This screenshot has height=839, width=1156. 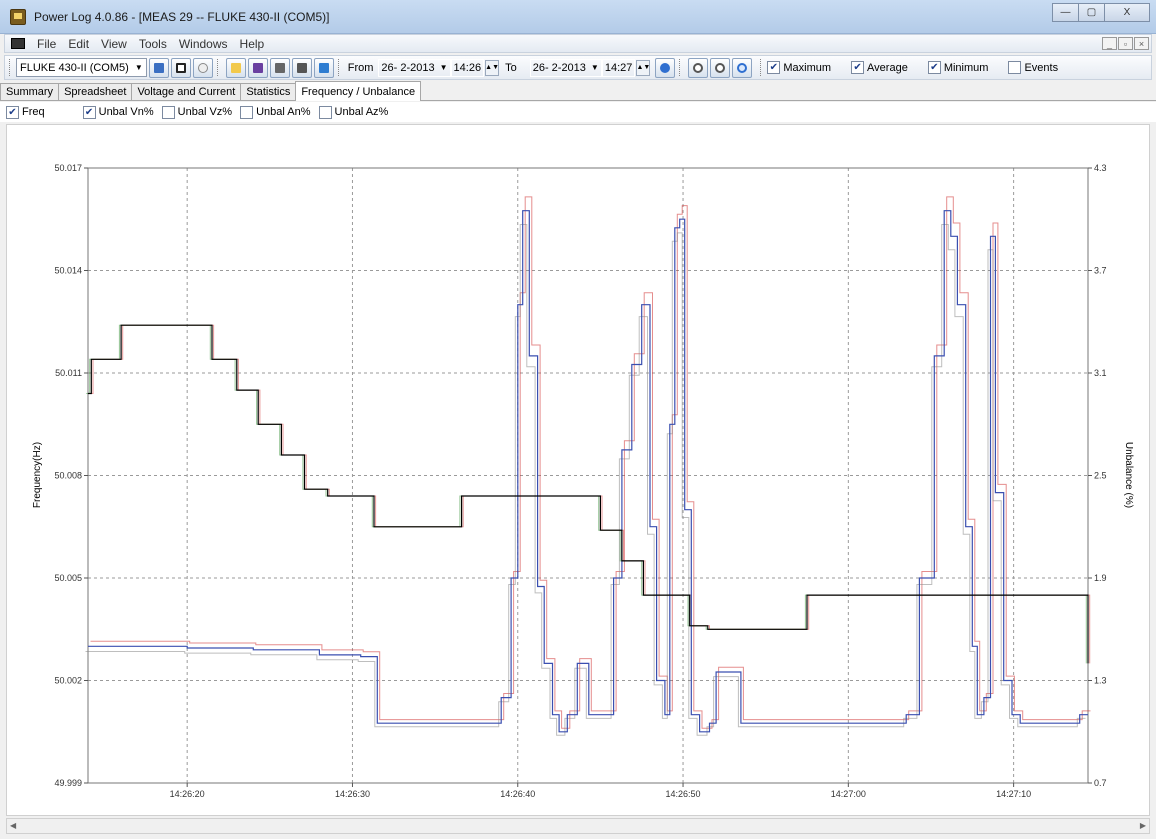 What do you see at coordinates (799, 67) in the screenshot?
I see `maximum-toggle: ✔ Maximum` at bounding box center [799, 67].